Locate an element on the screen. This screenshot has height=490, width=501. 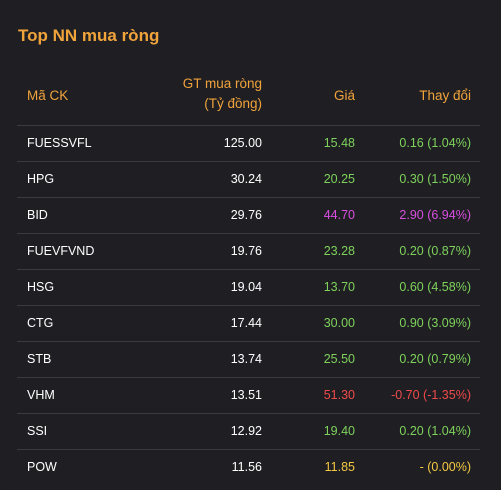
price: 15.48 is located at coordinates (339, 143).